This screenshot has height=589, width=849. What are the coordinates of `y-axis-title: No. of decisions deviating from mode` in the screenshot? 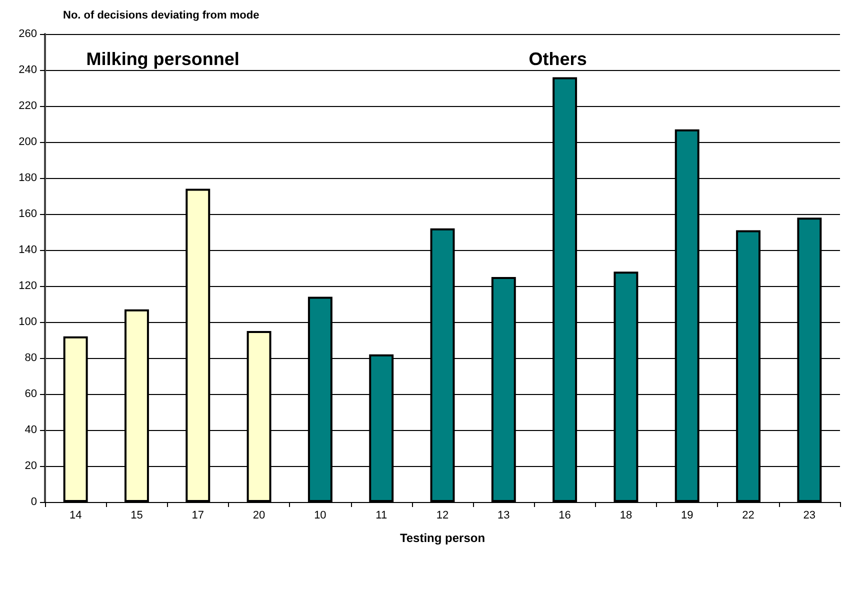 It's located at (161, 16).